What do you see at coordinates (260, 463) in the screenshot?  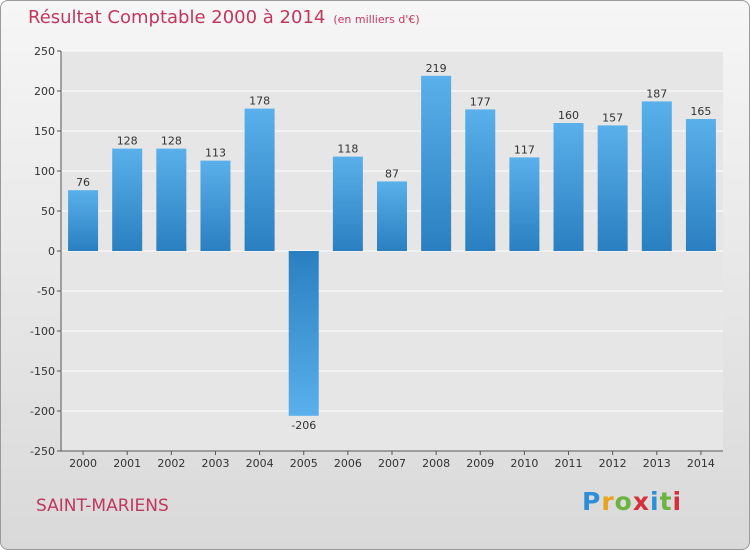 I see `x-tick-label: 2004` at bounding box center [260, 463].